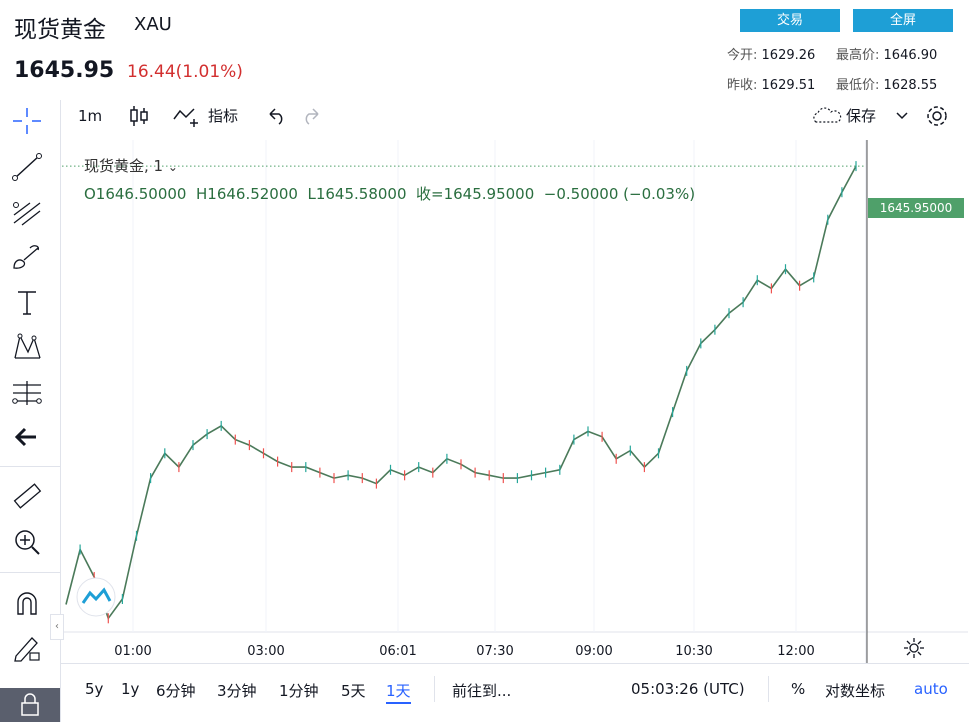 The height and width of the screenshot is (723, 969). What do you see at coordinates (398, 692) in the screenshot?
I see `range-1d: 1天` at bounding box center [398, 692].